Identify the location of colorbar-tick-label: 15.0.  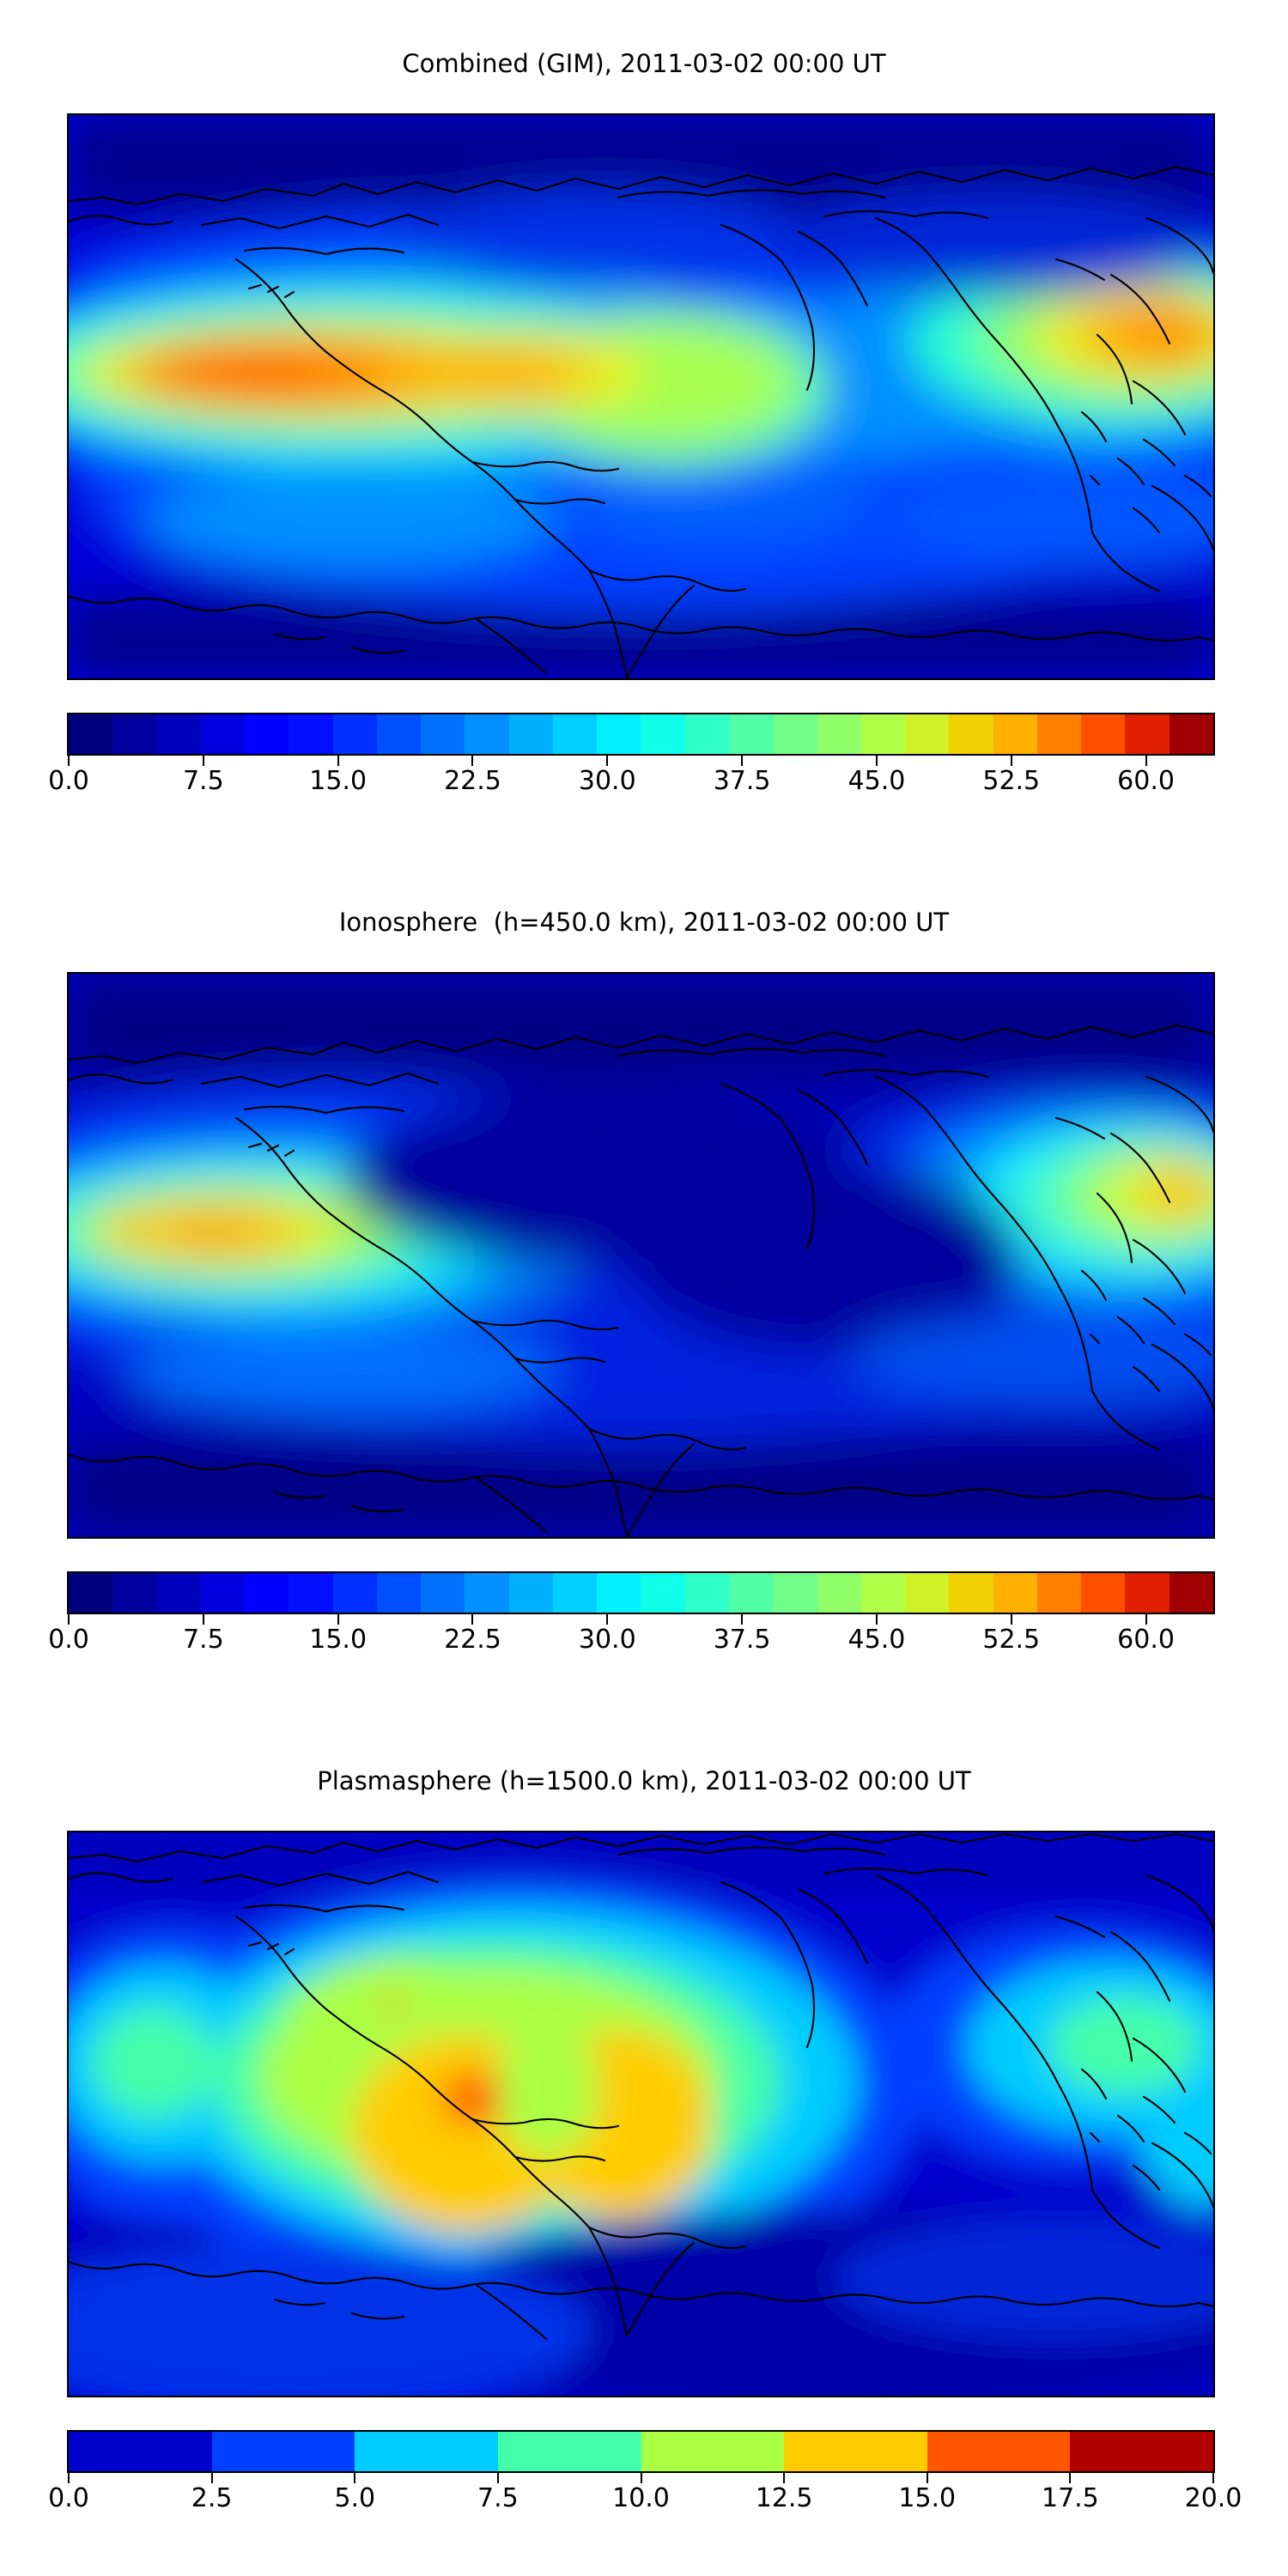
(338, 1640).